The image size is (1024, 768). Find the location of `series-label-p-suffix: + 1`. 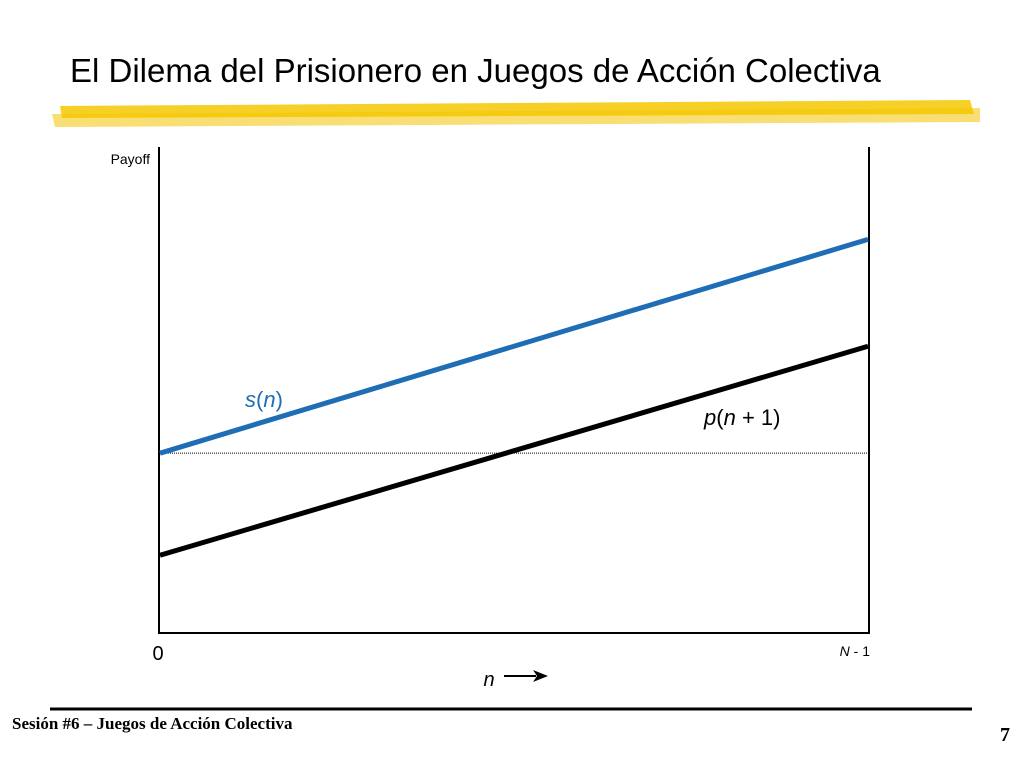

series-label-p-suffix: + 1 is located at coordinates (754, 417).